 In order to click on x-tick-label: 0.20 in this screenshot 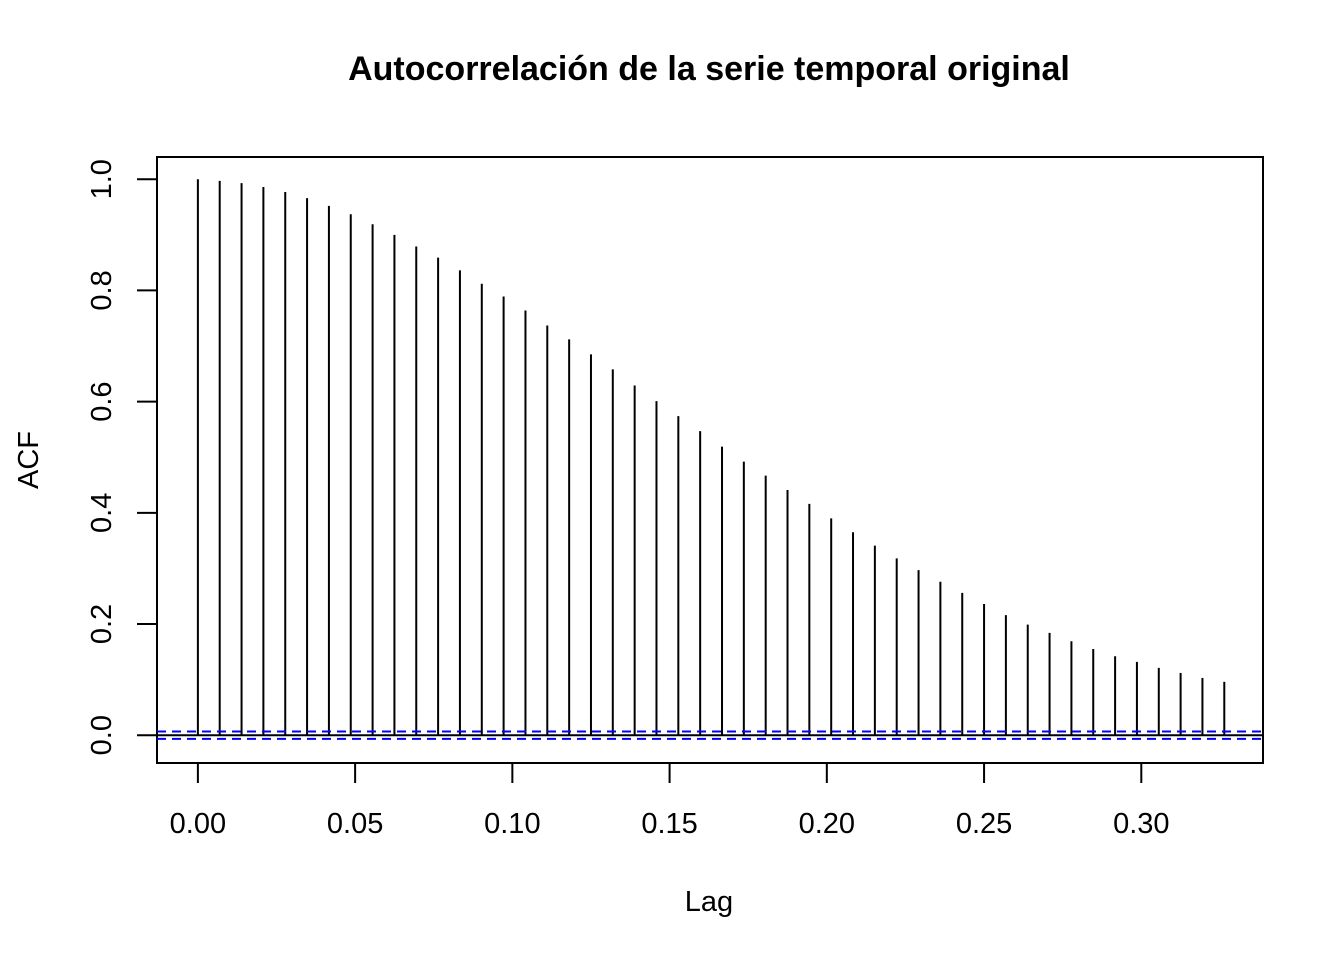, I will do `click(827, 824)`.